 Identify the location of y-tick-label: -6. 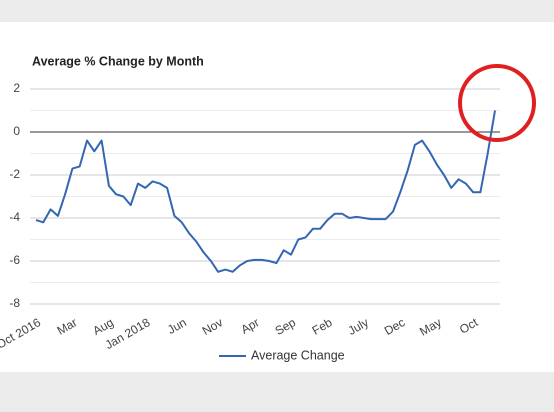
(14, 260).